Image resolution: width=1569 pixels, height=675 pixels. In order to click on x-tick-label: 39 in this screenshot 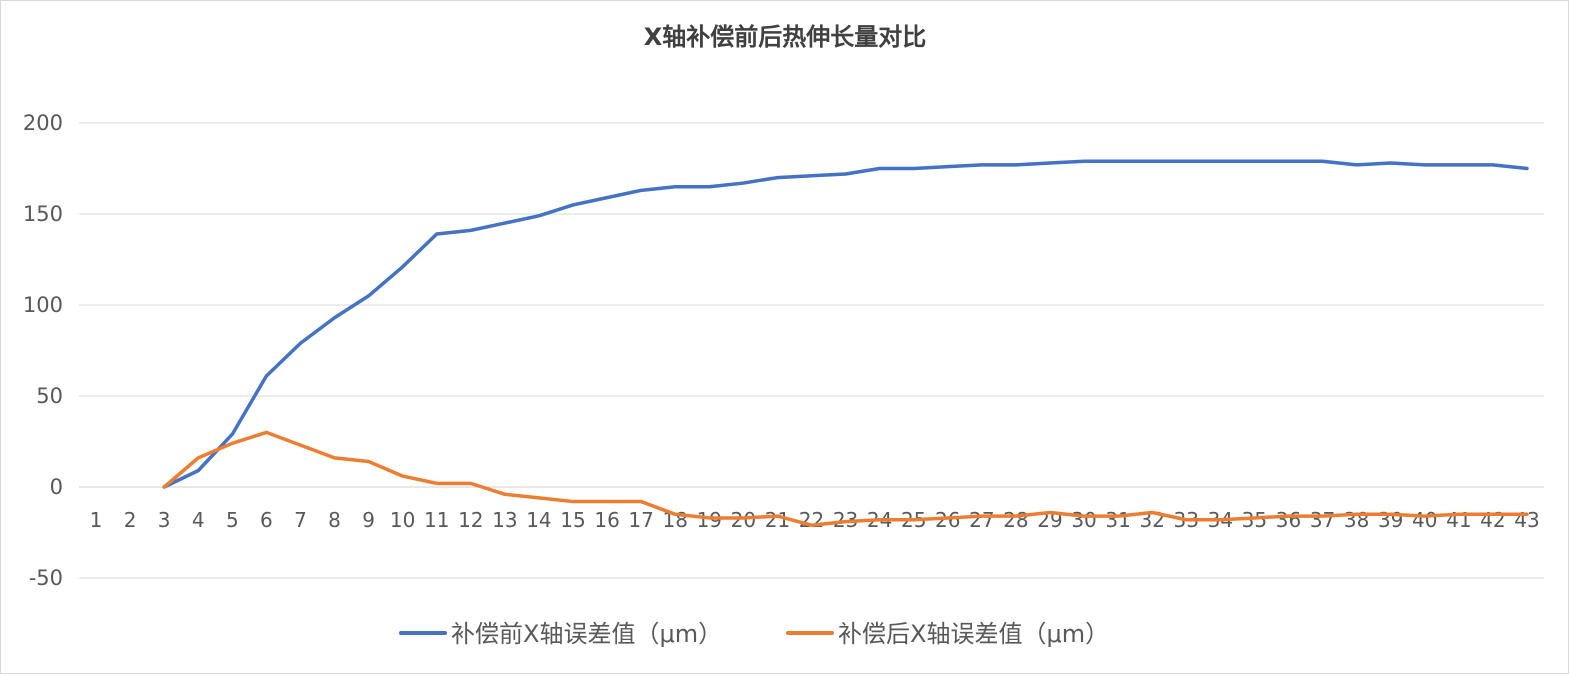, I will do `click(1390, 520)`.